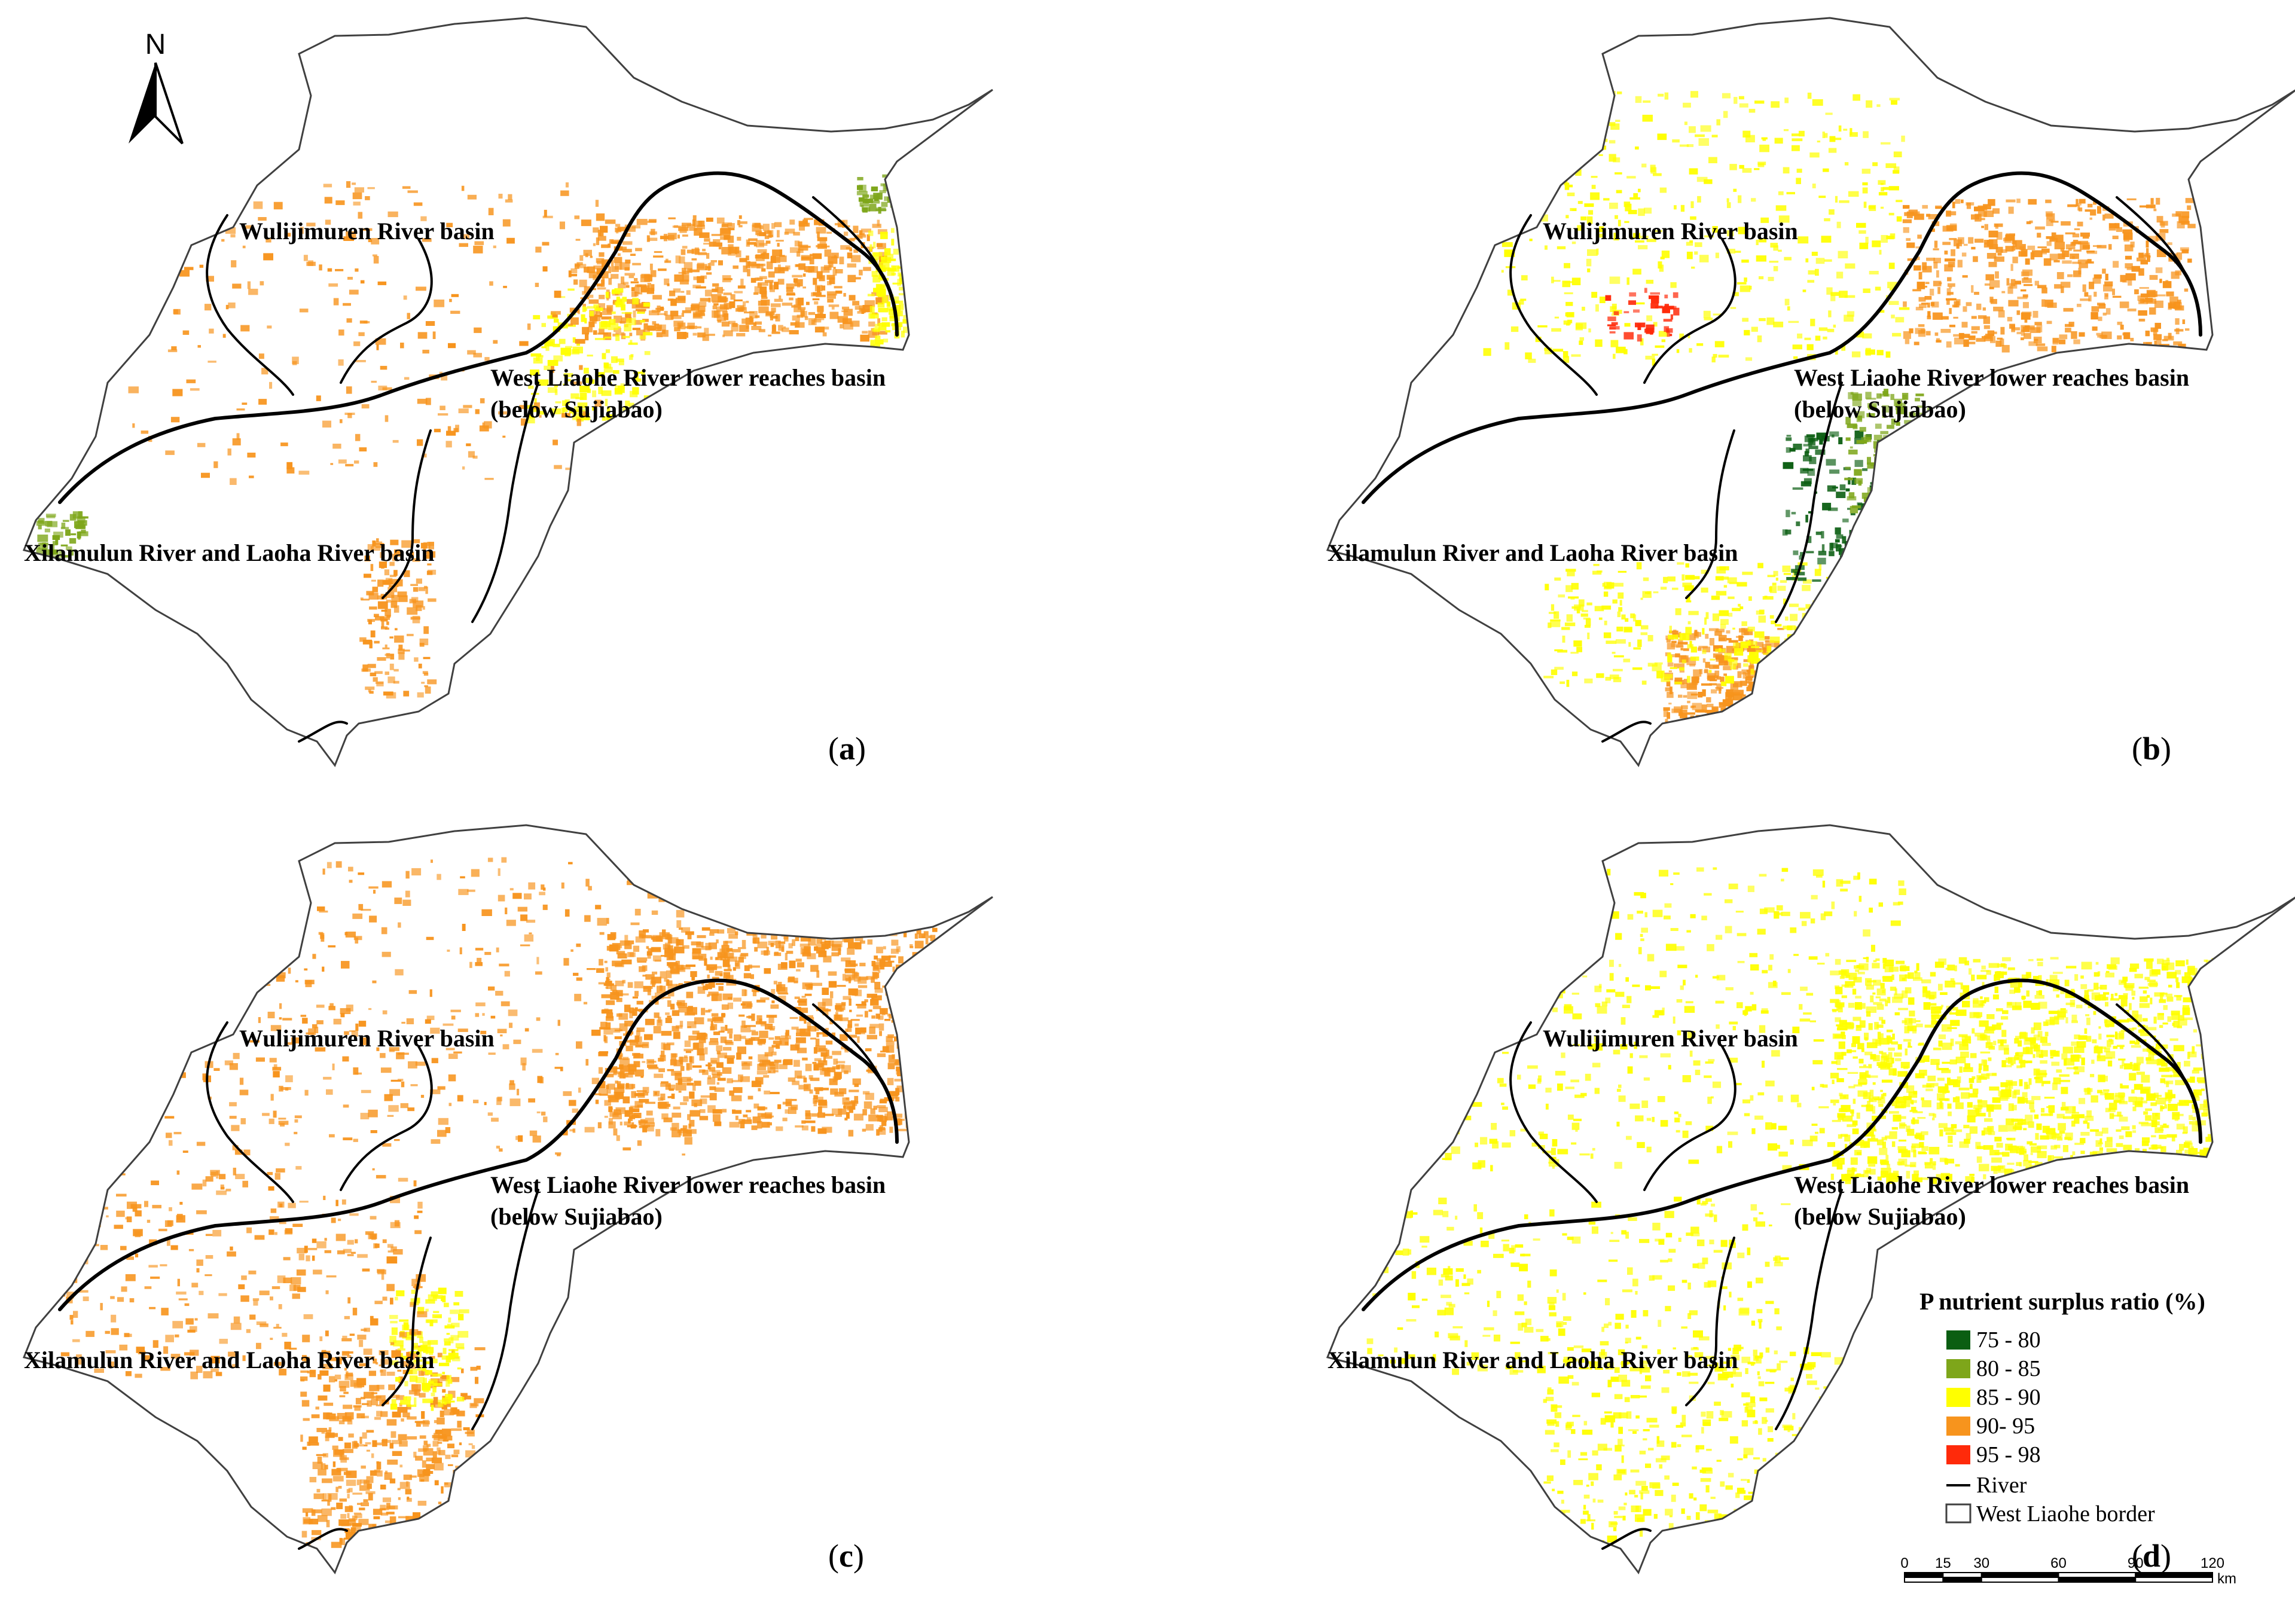 The height and width of the screenshot is (1624, 2295). Describe the element at coordinates (2212, 1563) in the screenshot. I see `scale-tick-label: 120` at that location.